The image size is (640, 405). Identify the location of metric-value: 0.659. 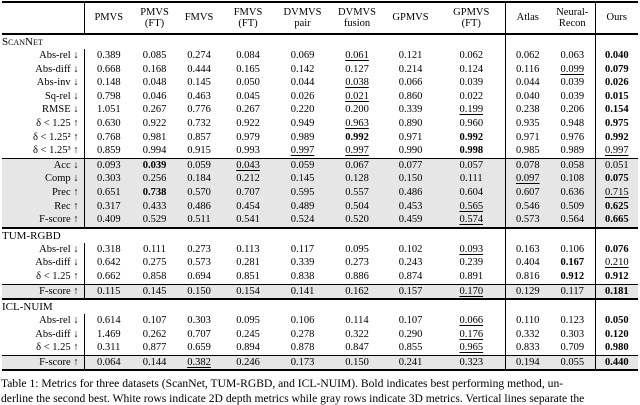
(199, 348).